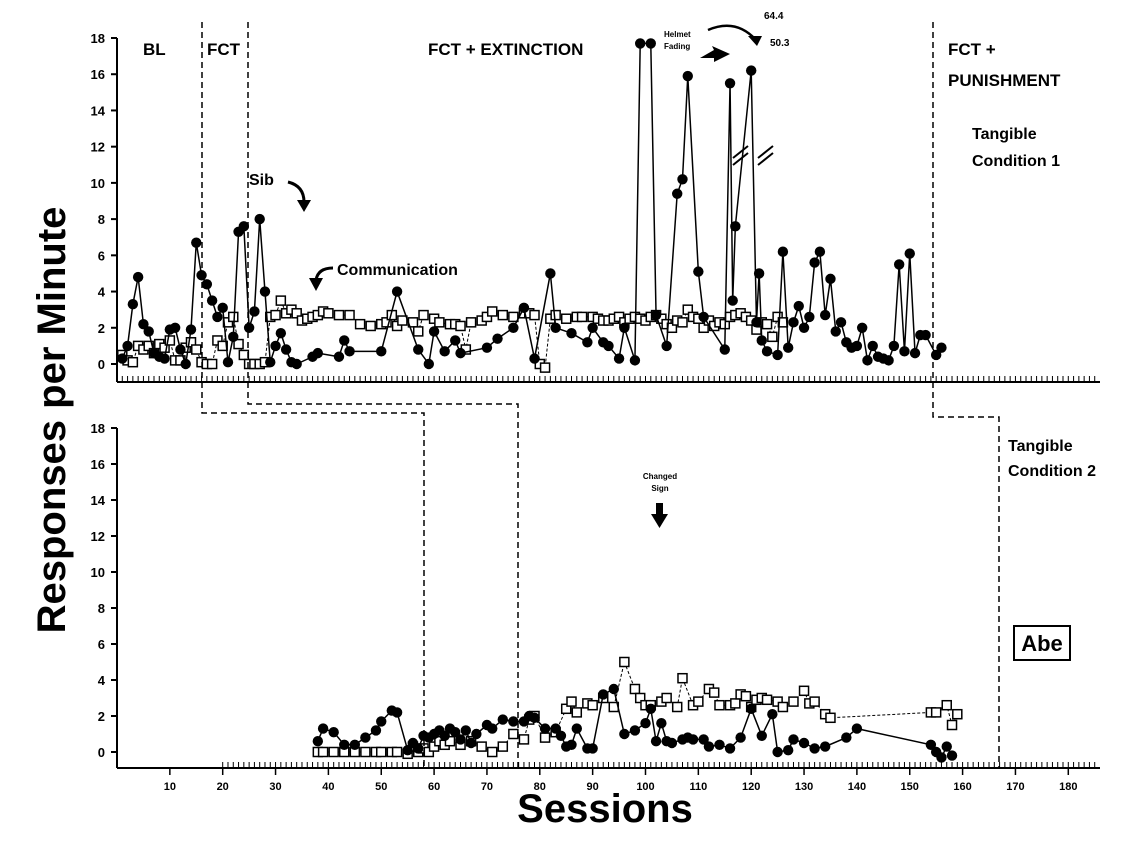  Describe the element at coordinates (101, 716) in the screenshot. I see `bottom-y-tick-label: 2` at that location.